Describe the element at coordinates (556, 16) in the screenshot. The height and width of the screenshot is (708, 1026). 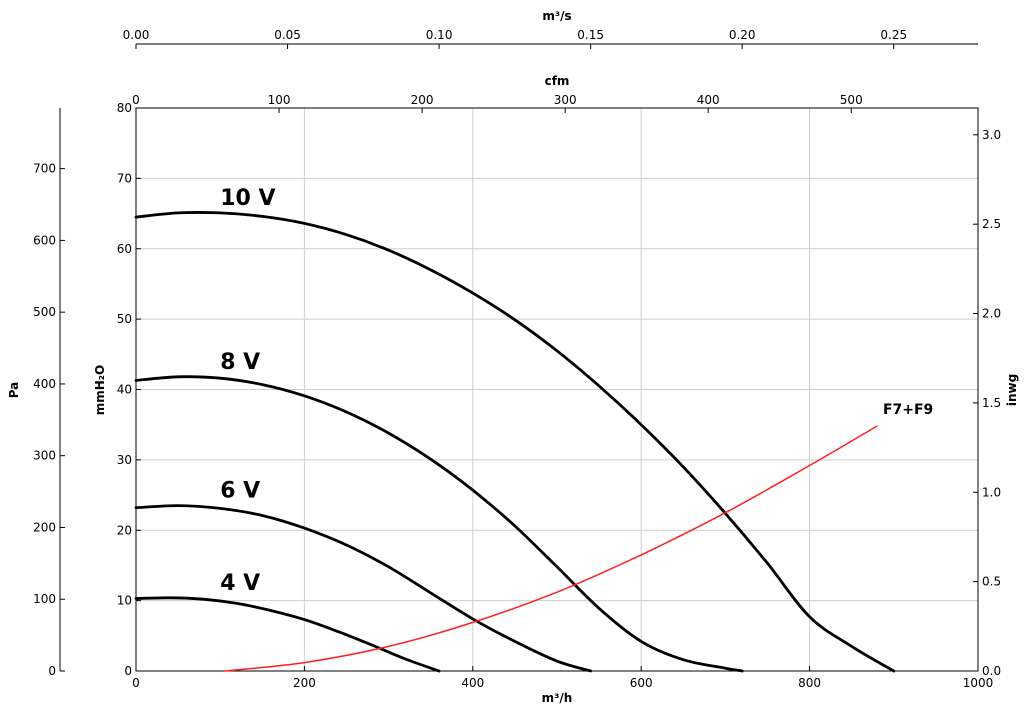
I see `axis-title-m3s: m³/s` at that location.